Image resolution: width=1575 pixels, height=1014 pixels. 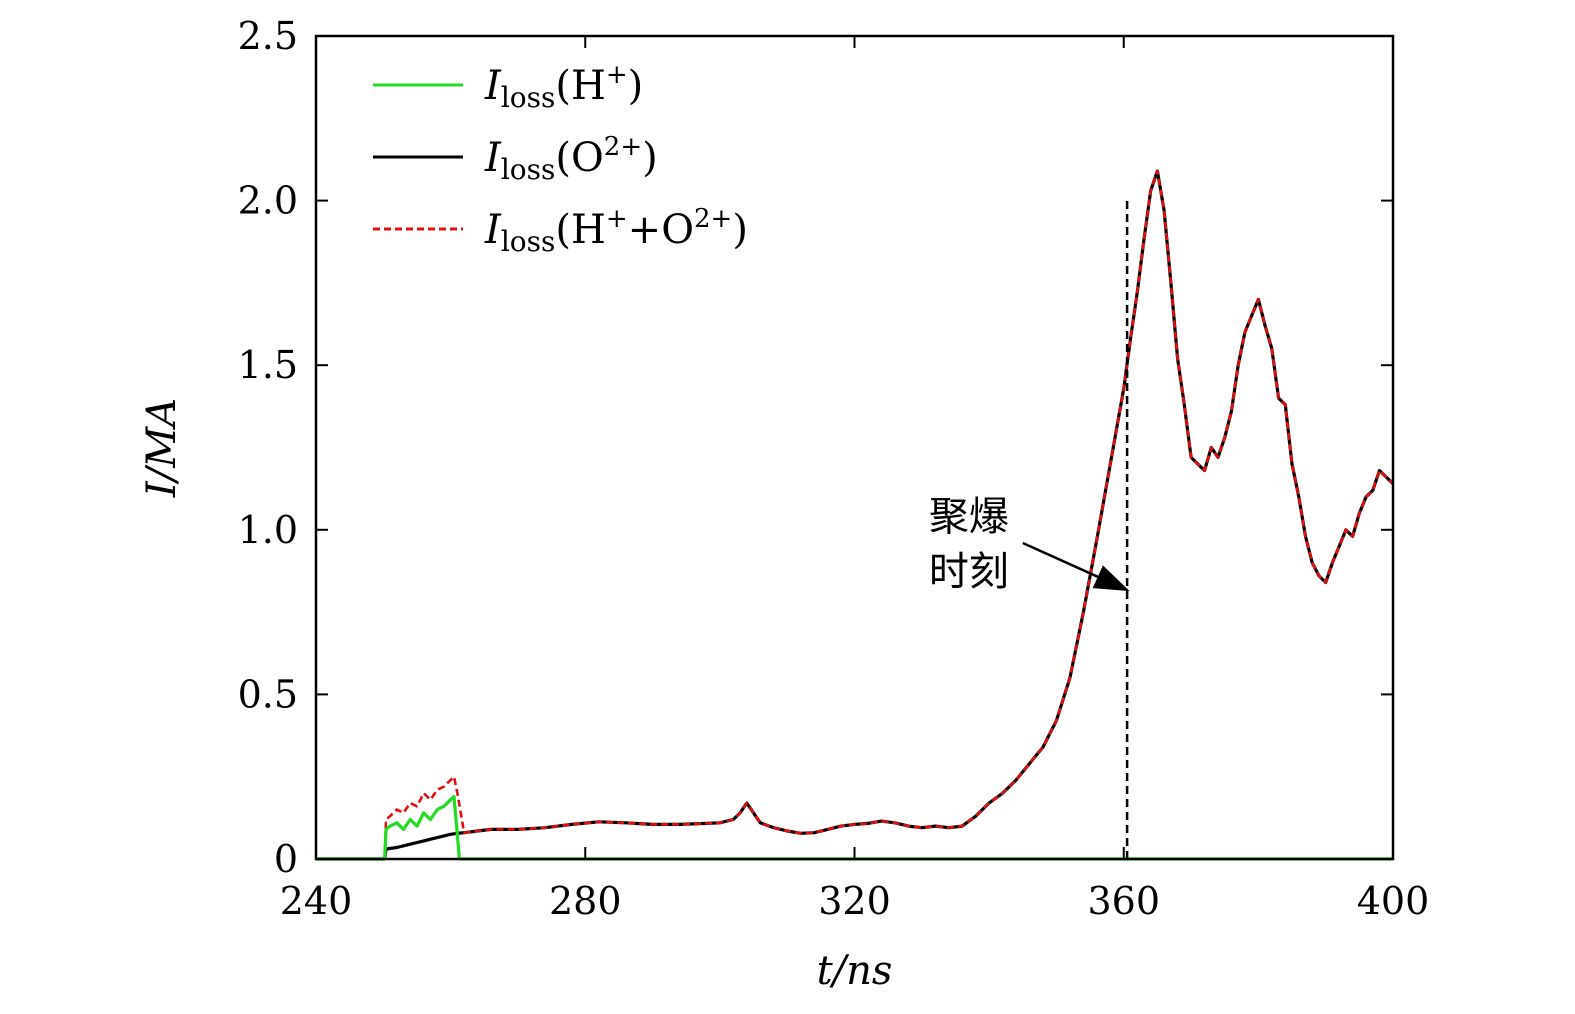 I want to click on y-tick-label: 1.5, so click(x=268, y=365).